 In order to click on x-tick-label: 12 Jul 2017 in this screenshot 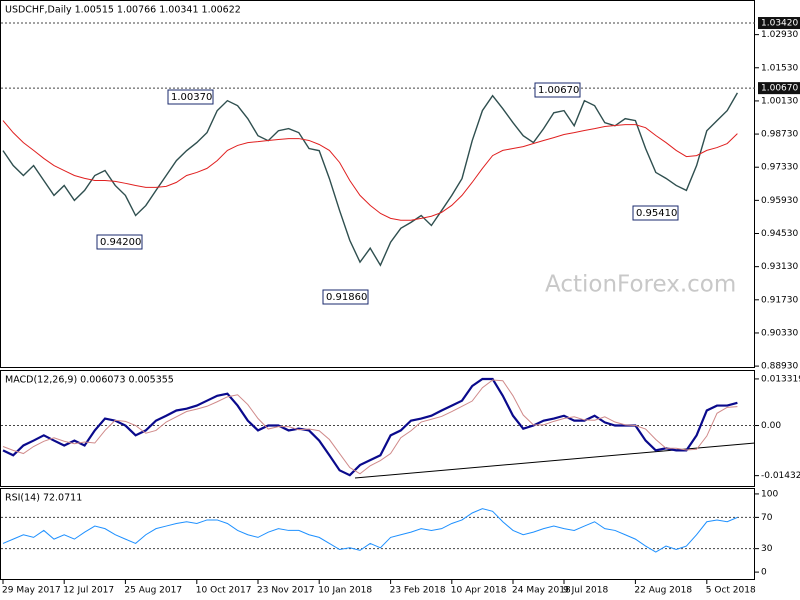, I will do `click(88, 591)`.